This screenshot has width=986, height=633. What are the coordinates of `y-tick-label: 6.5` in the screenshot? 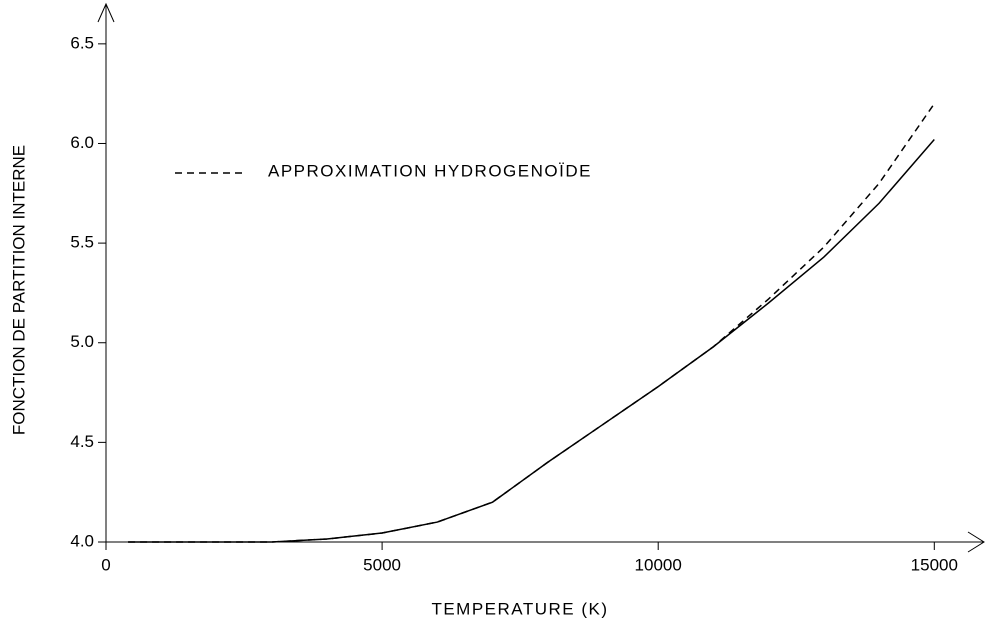 It's located at (82, 42).